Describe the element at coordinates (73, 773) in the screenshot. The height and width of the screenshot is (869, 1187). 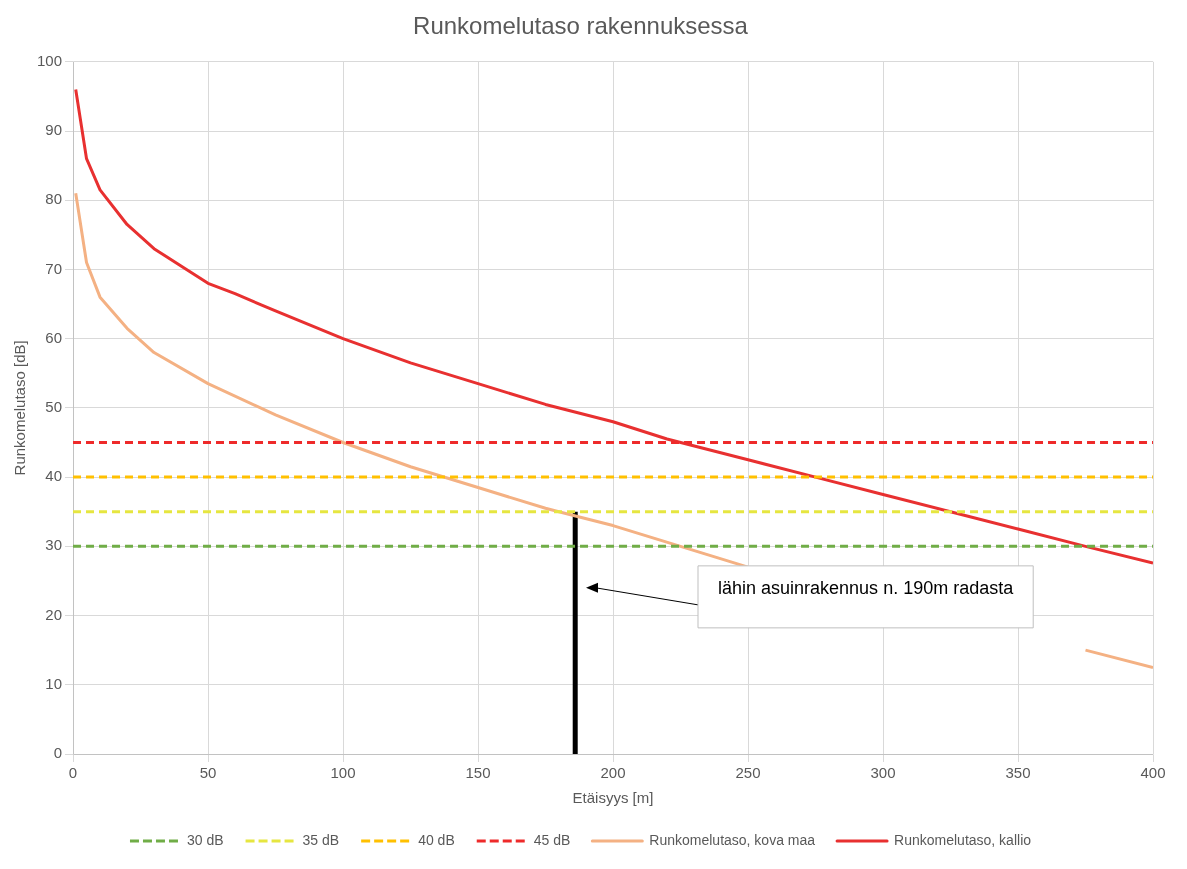
I see `x-tick-label: 0` at that location.